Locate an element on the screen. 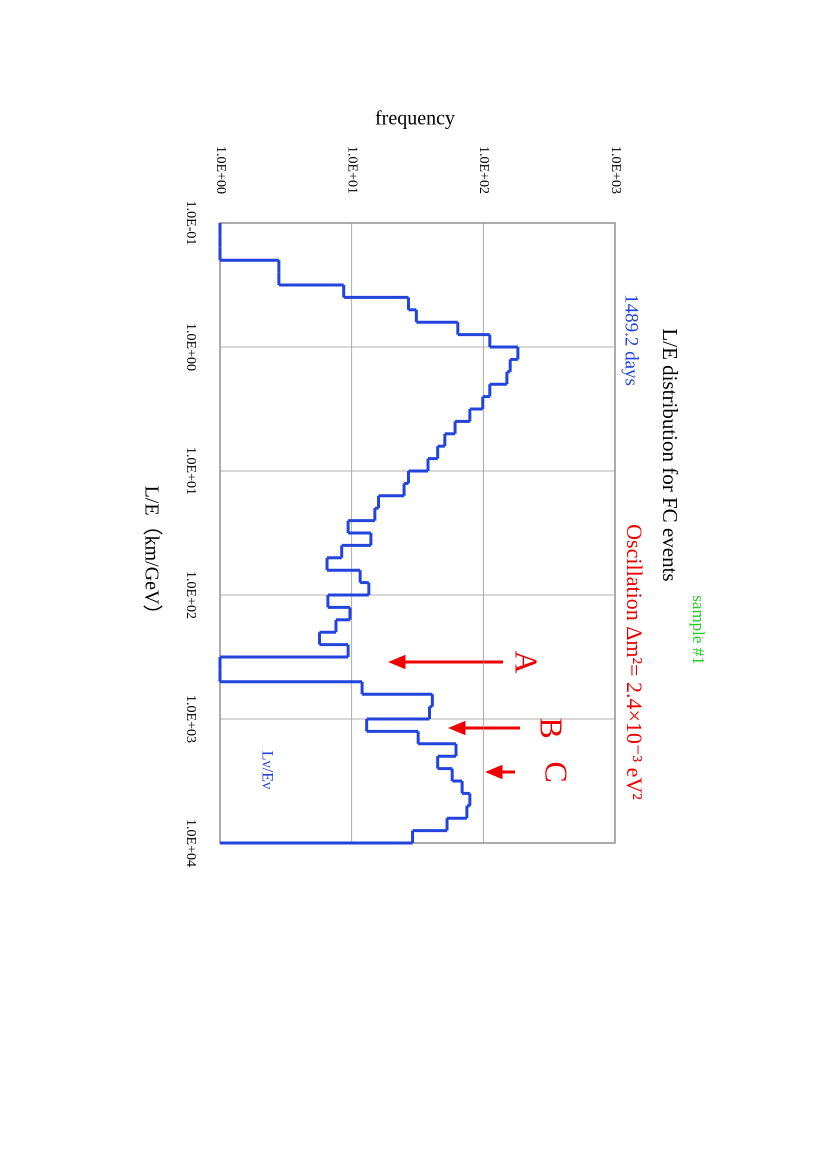 The width and height of the screenshot is (827, 1170). arrow-b-head is located at coordinates (457, 728).